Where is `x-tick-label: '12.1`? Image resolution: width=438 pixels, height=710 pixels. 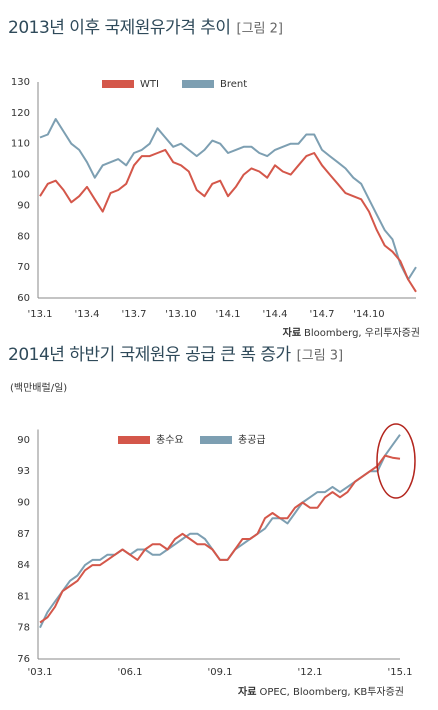 x-tick-label: '12.1 is located at coordinates (309, 672).